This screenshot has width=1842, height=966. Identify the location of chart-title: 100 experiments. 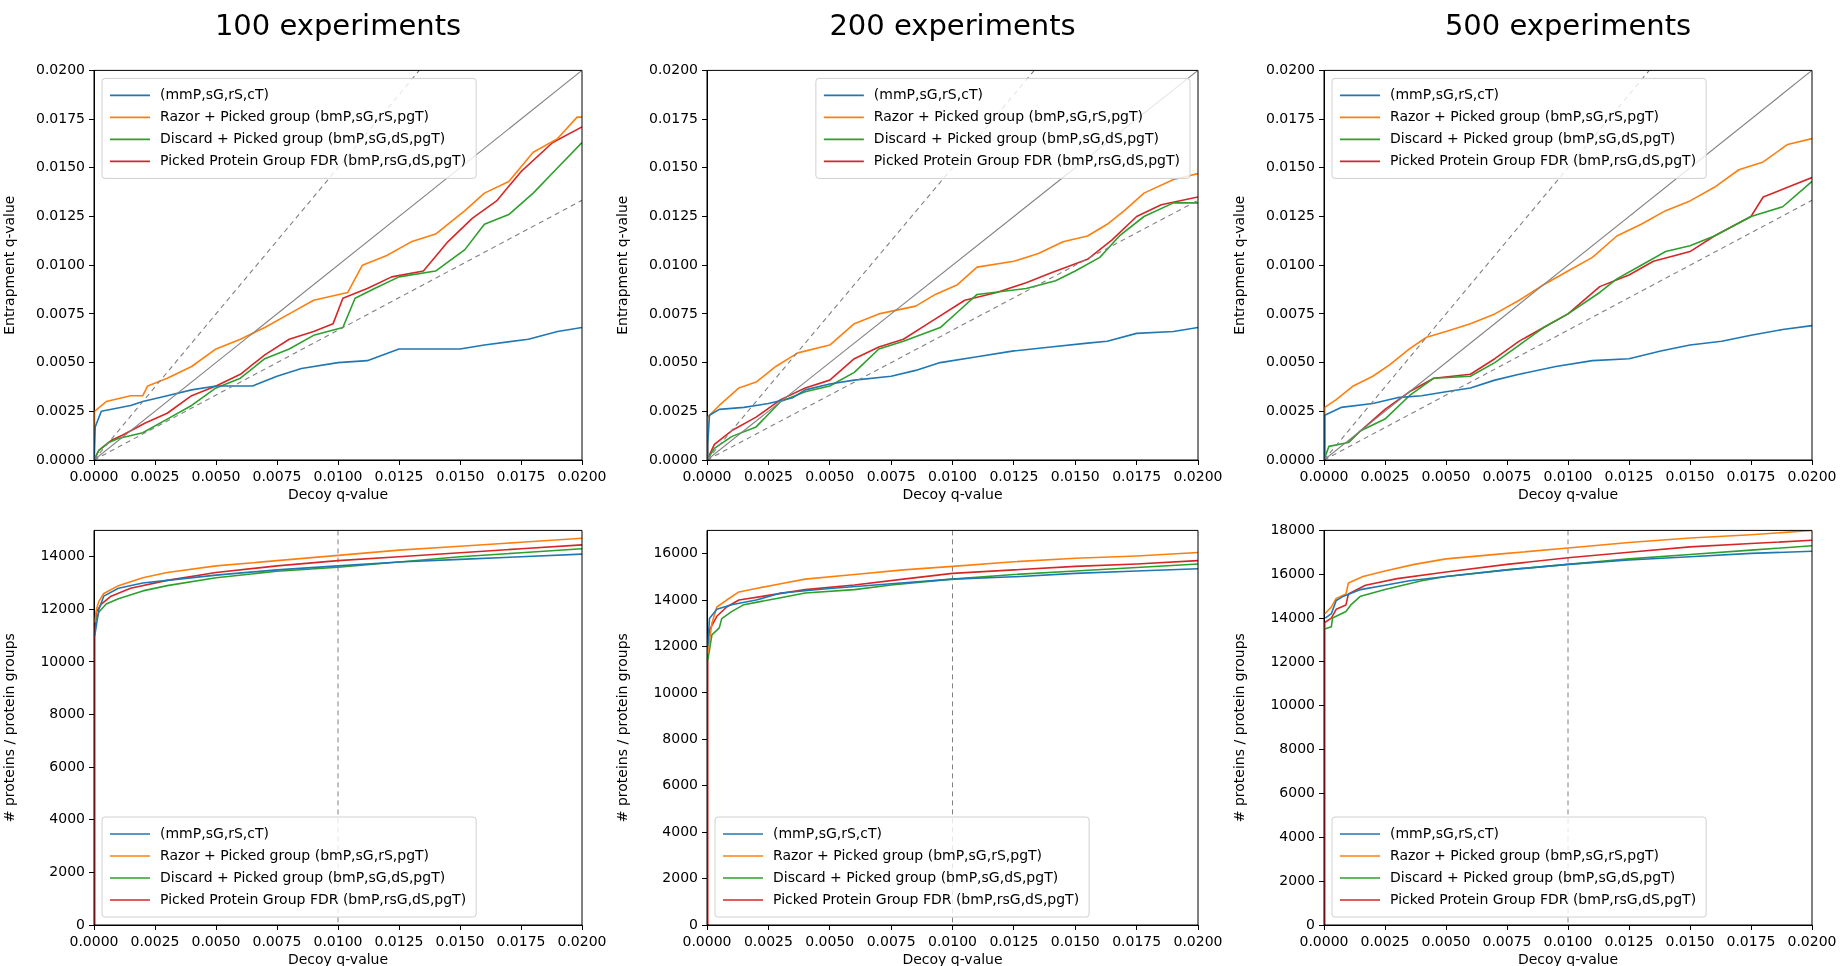
(338, 25).